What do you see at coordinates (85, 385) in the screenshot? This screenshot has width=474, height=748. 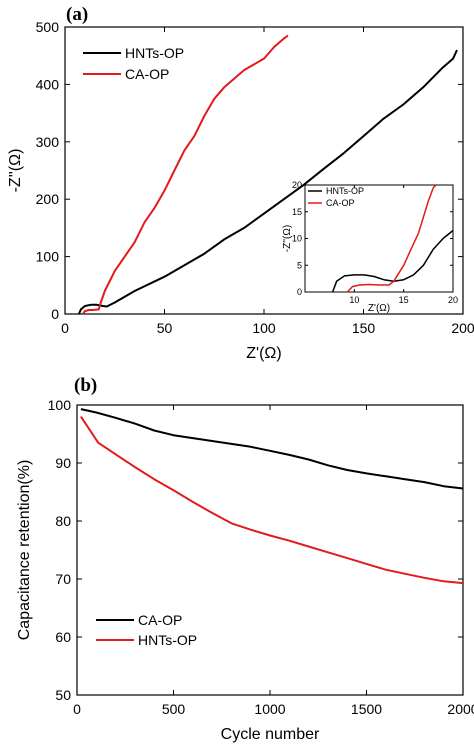 I see `panel-b-label: (b)` at bounding box center [85, 385].